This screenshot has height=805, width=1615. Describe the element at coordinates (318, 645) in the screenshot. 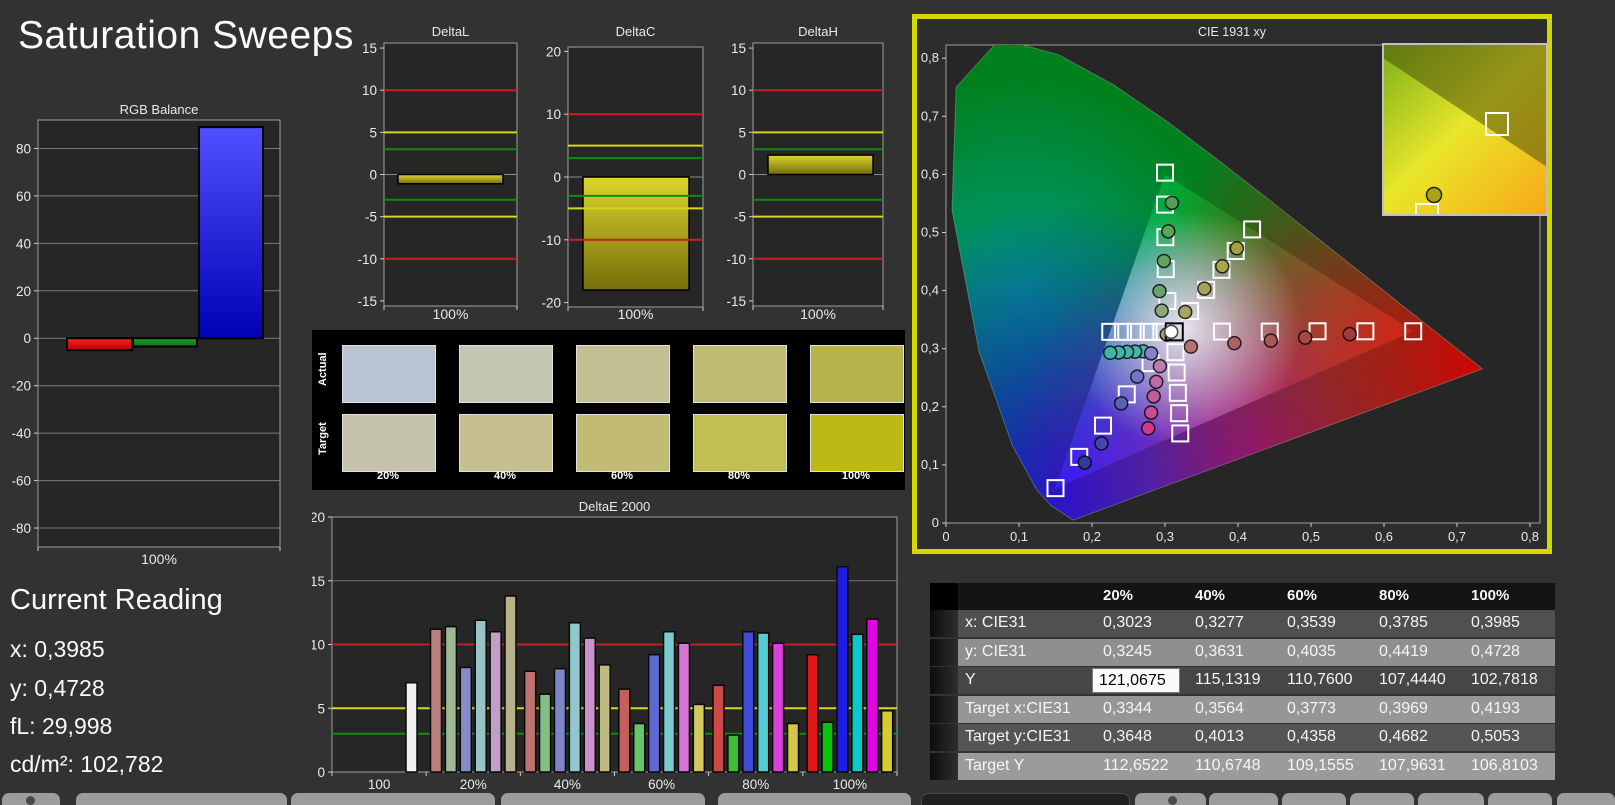

I see `svg-text: 10` at that location.